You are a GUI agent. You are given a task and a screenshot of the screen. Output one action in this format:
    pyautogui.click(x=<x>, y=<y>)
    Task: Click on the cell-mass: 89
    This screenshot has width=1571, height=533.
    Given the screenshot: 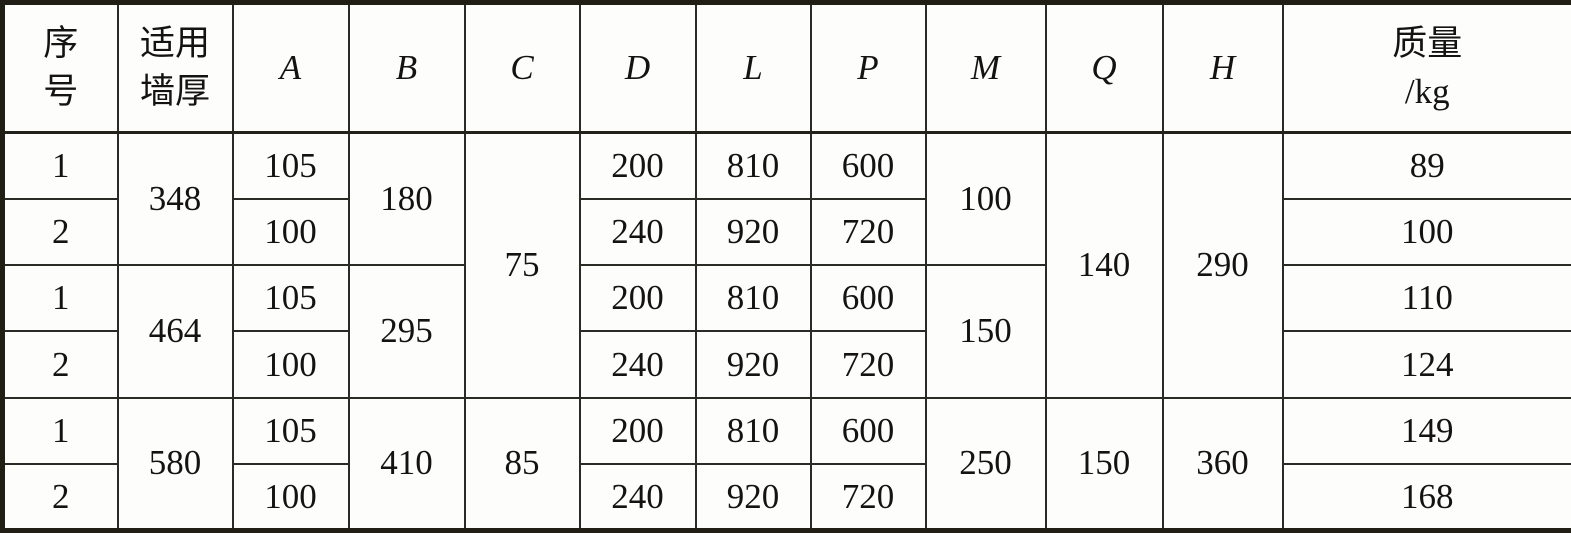 What is the action you would take?
    pyautogui.click(x=1426, y=165)
    